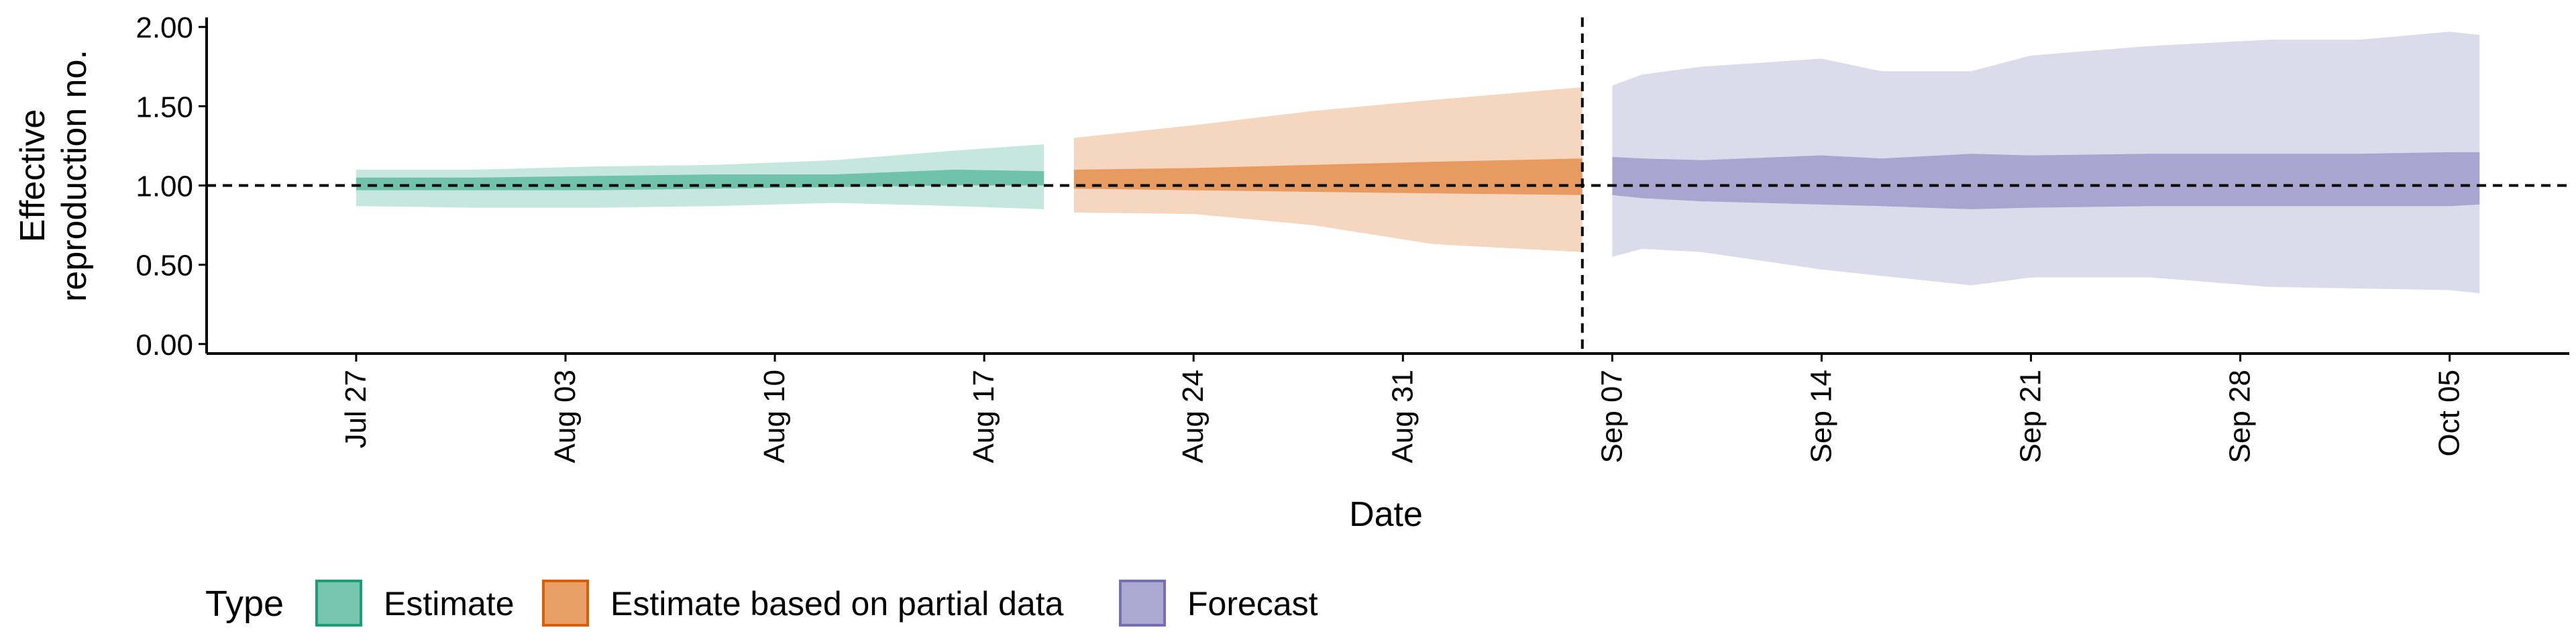  I want to click on legend-label: Forecast, so click(1252, 604).